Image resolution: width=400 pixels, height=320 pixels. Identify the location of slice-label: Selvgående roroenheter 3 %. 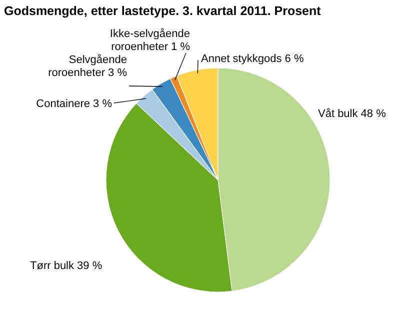
(88, 66).